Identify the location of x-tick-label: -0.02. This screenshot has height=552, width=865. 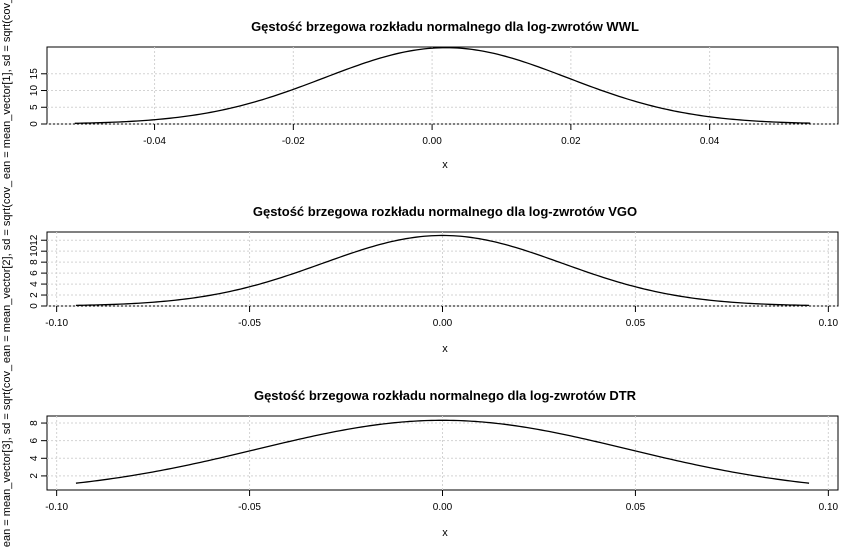
(293, 141).